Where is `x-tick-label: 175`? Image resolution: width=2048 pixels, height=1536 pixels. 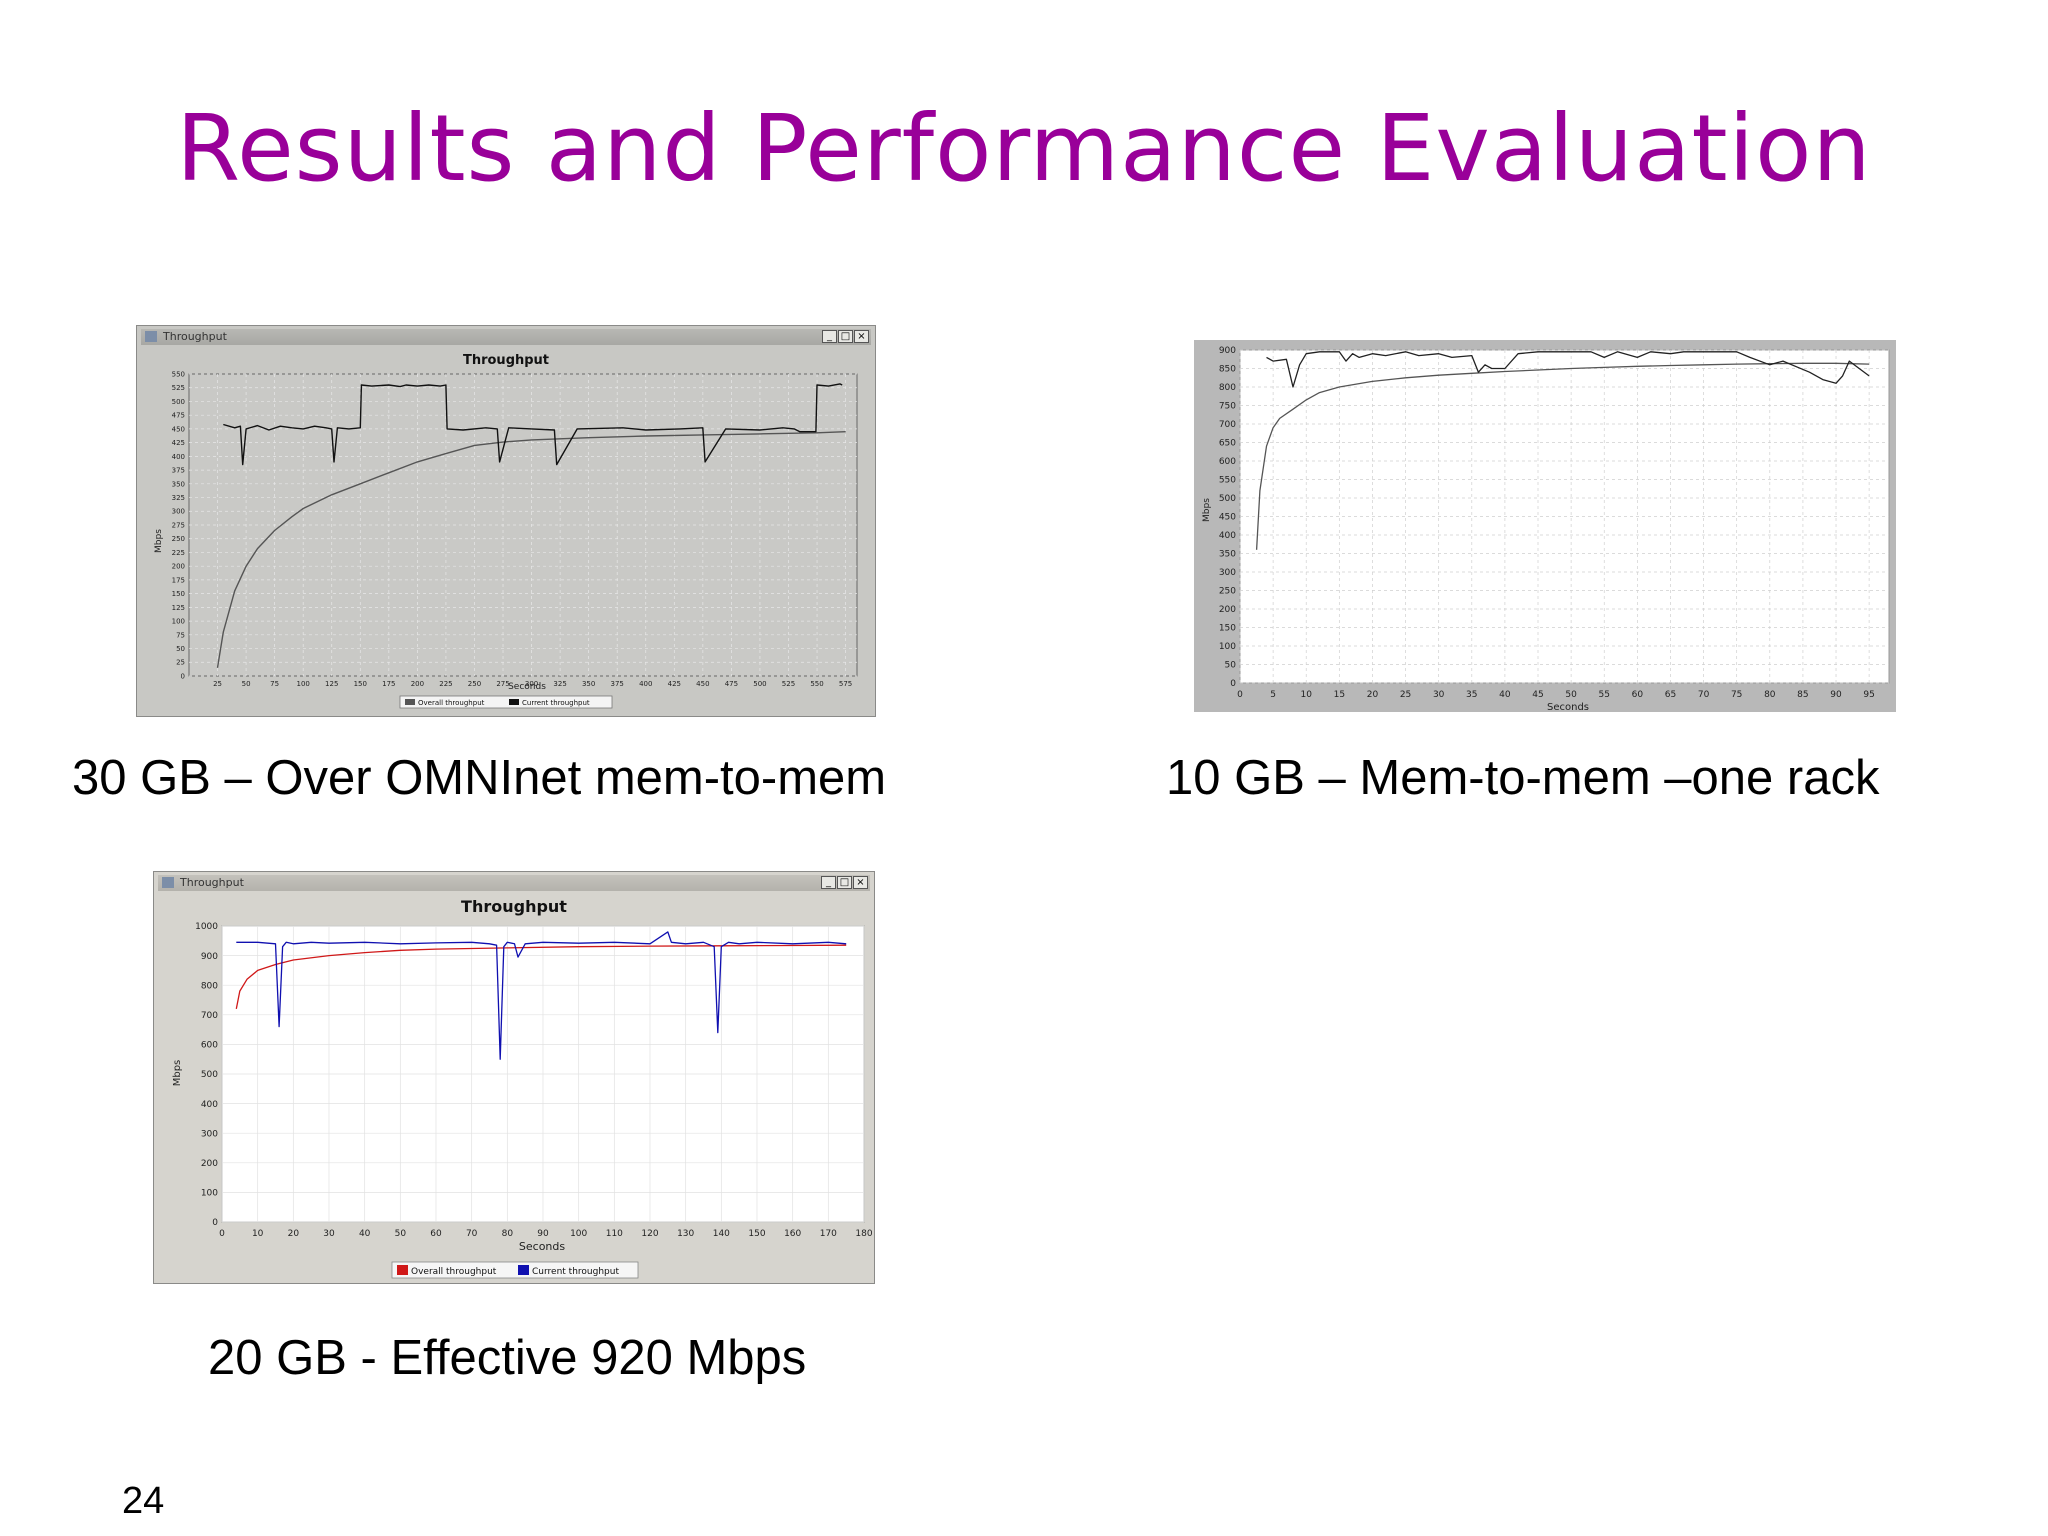
x-tick-label: 175 is located at coordinates (388, 684).